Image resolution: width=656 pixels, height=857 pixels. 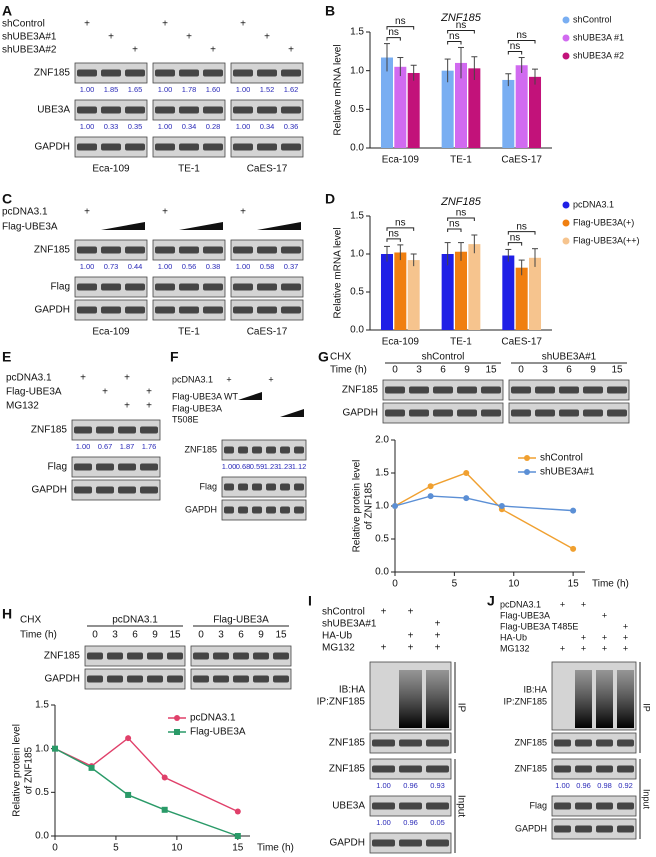 I want to click on quant: 0.96, so click(x=410, y=822).